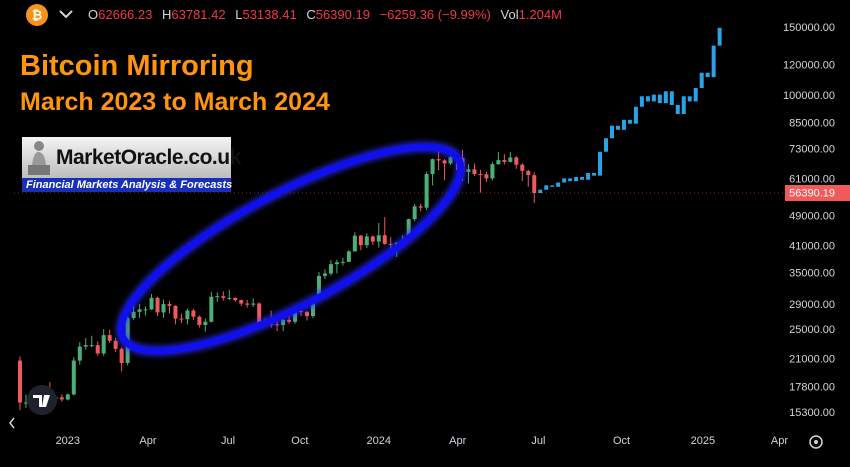 This screenshot has width=850, height=467. Describe the element at coordinates (621, 441) in the screenshot. I see `x-tick-label: Oct` at that location.